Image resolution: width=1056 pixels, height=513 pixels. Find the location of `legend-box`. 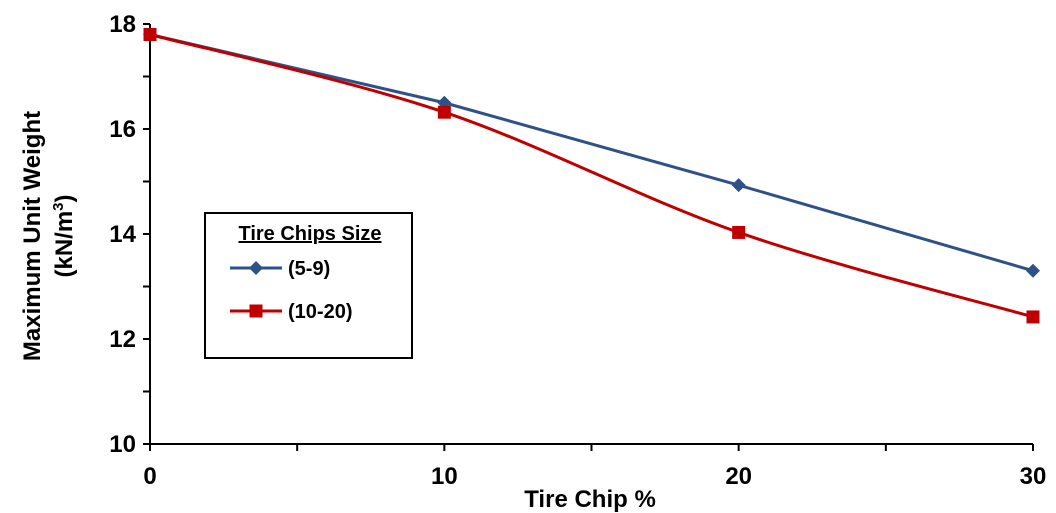

legend-box is located at coordinates (308, 285).